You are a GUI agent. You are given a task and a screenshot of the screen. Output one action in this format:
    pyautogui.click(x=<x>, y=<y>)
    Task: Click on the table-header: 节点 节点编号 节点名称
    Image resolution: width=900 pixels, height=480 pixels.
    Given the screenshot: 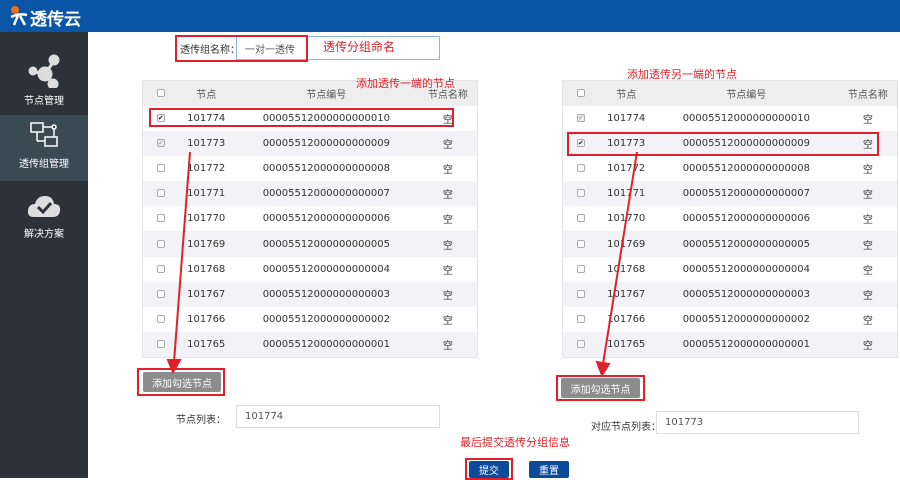 What is the action you would take?
    pyautogui.click(x=730, y=93)
    